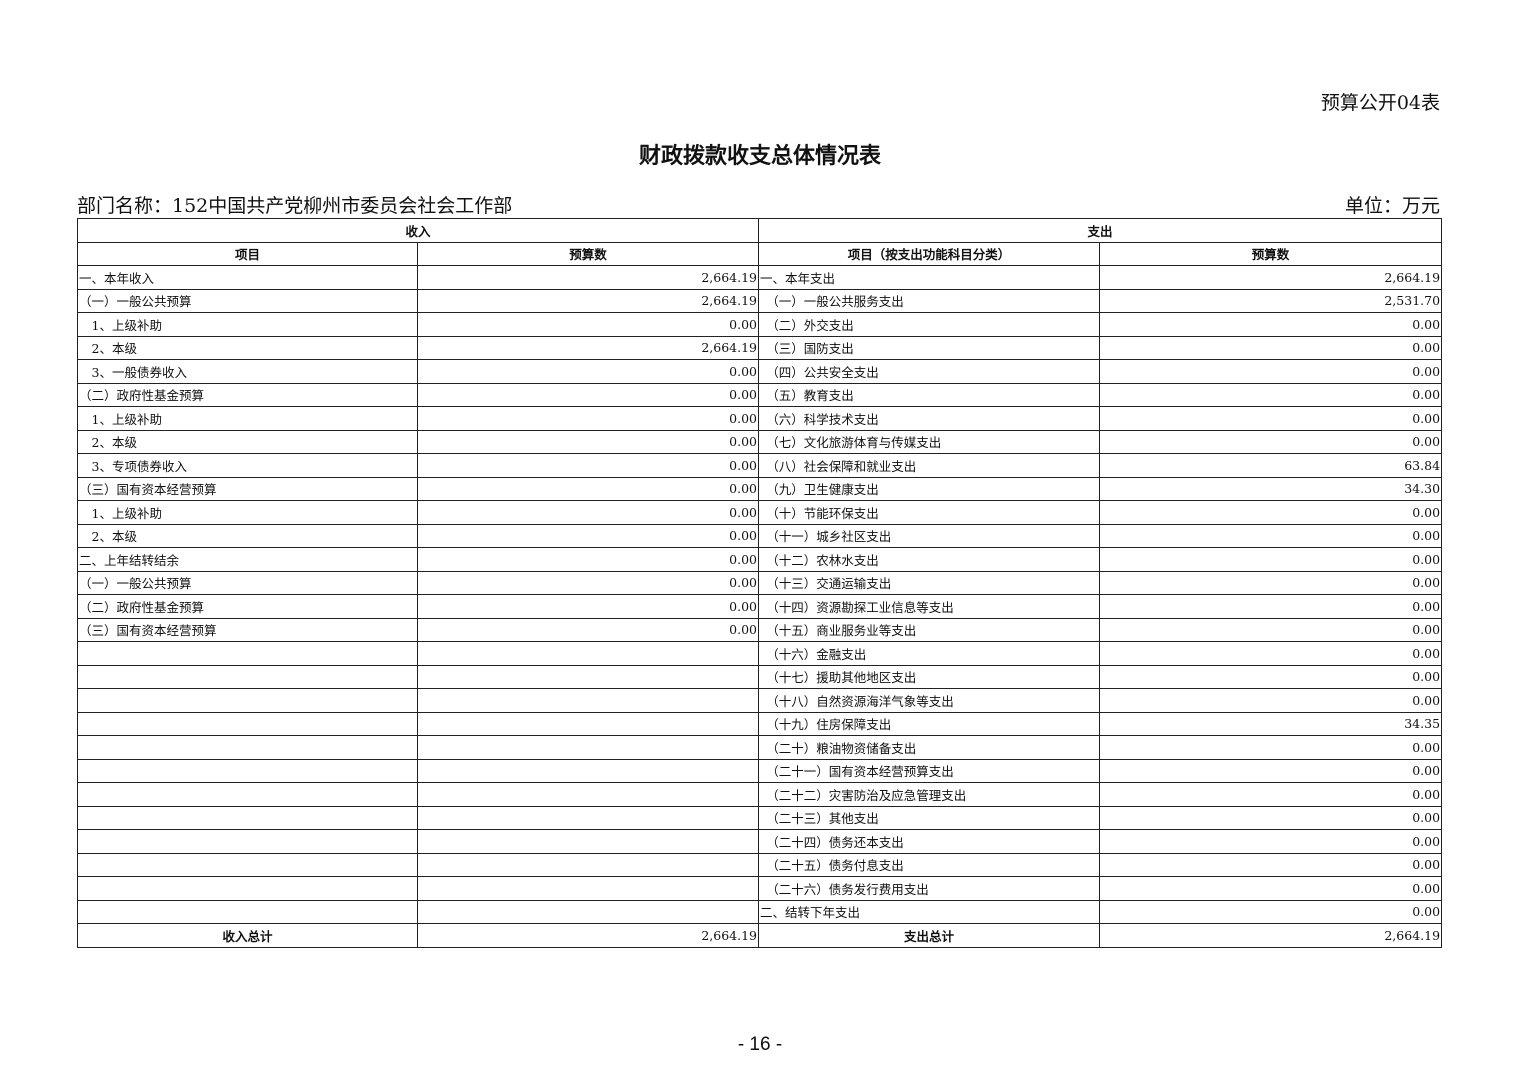 The width and height of the screenshot is (1520, 1074). Describe the element at coordinates (929, 347) in the screenshot. I see `expense-item: （三）国防支出` at that location.